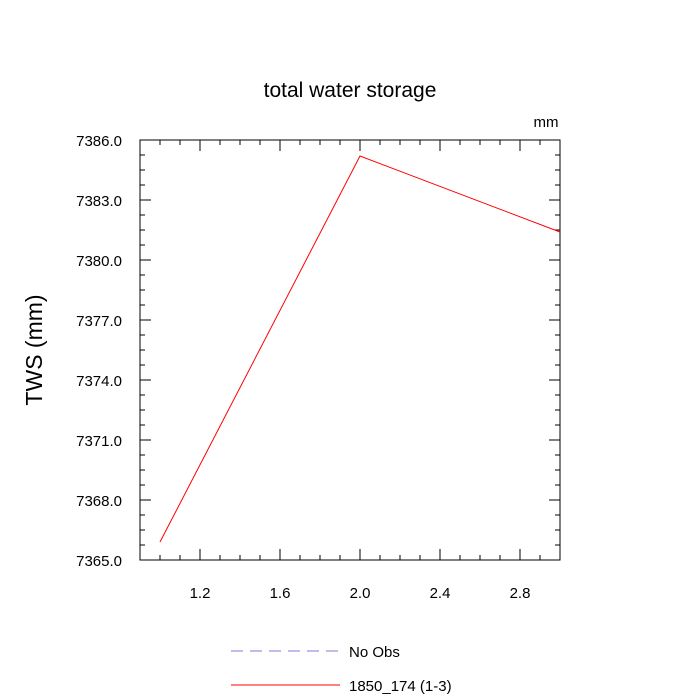 The height and width of the screenshot is (700, 700). What do you see at coordinates (99, 501) in the screenshot?
I see `y-tick-label: 7368.0` at bounding box center [99, 501].